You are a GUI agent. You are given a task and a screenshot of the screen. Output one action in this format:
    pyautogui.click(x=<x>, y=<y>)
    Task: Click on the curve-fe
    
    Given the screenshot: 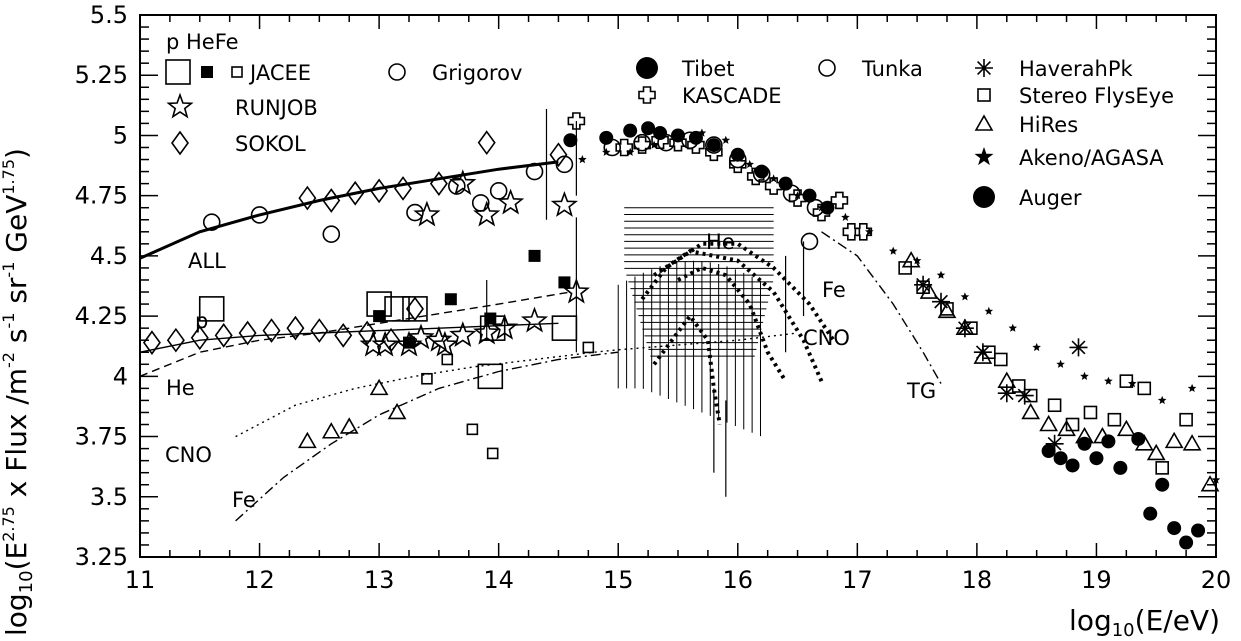 What is the action you would take?
    pyautogui.click(x=738, y=291)
    